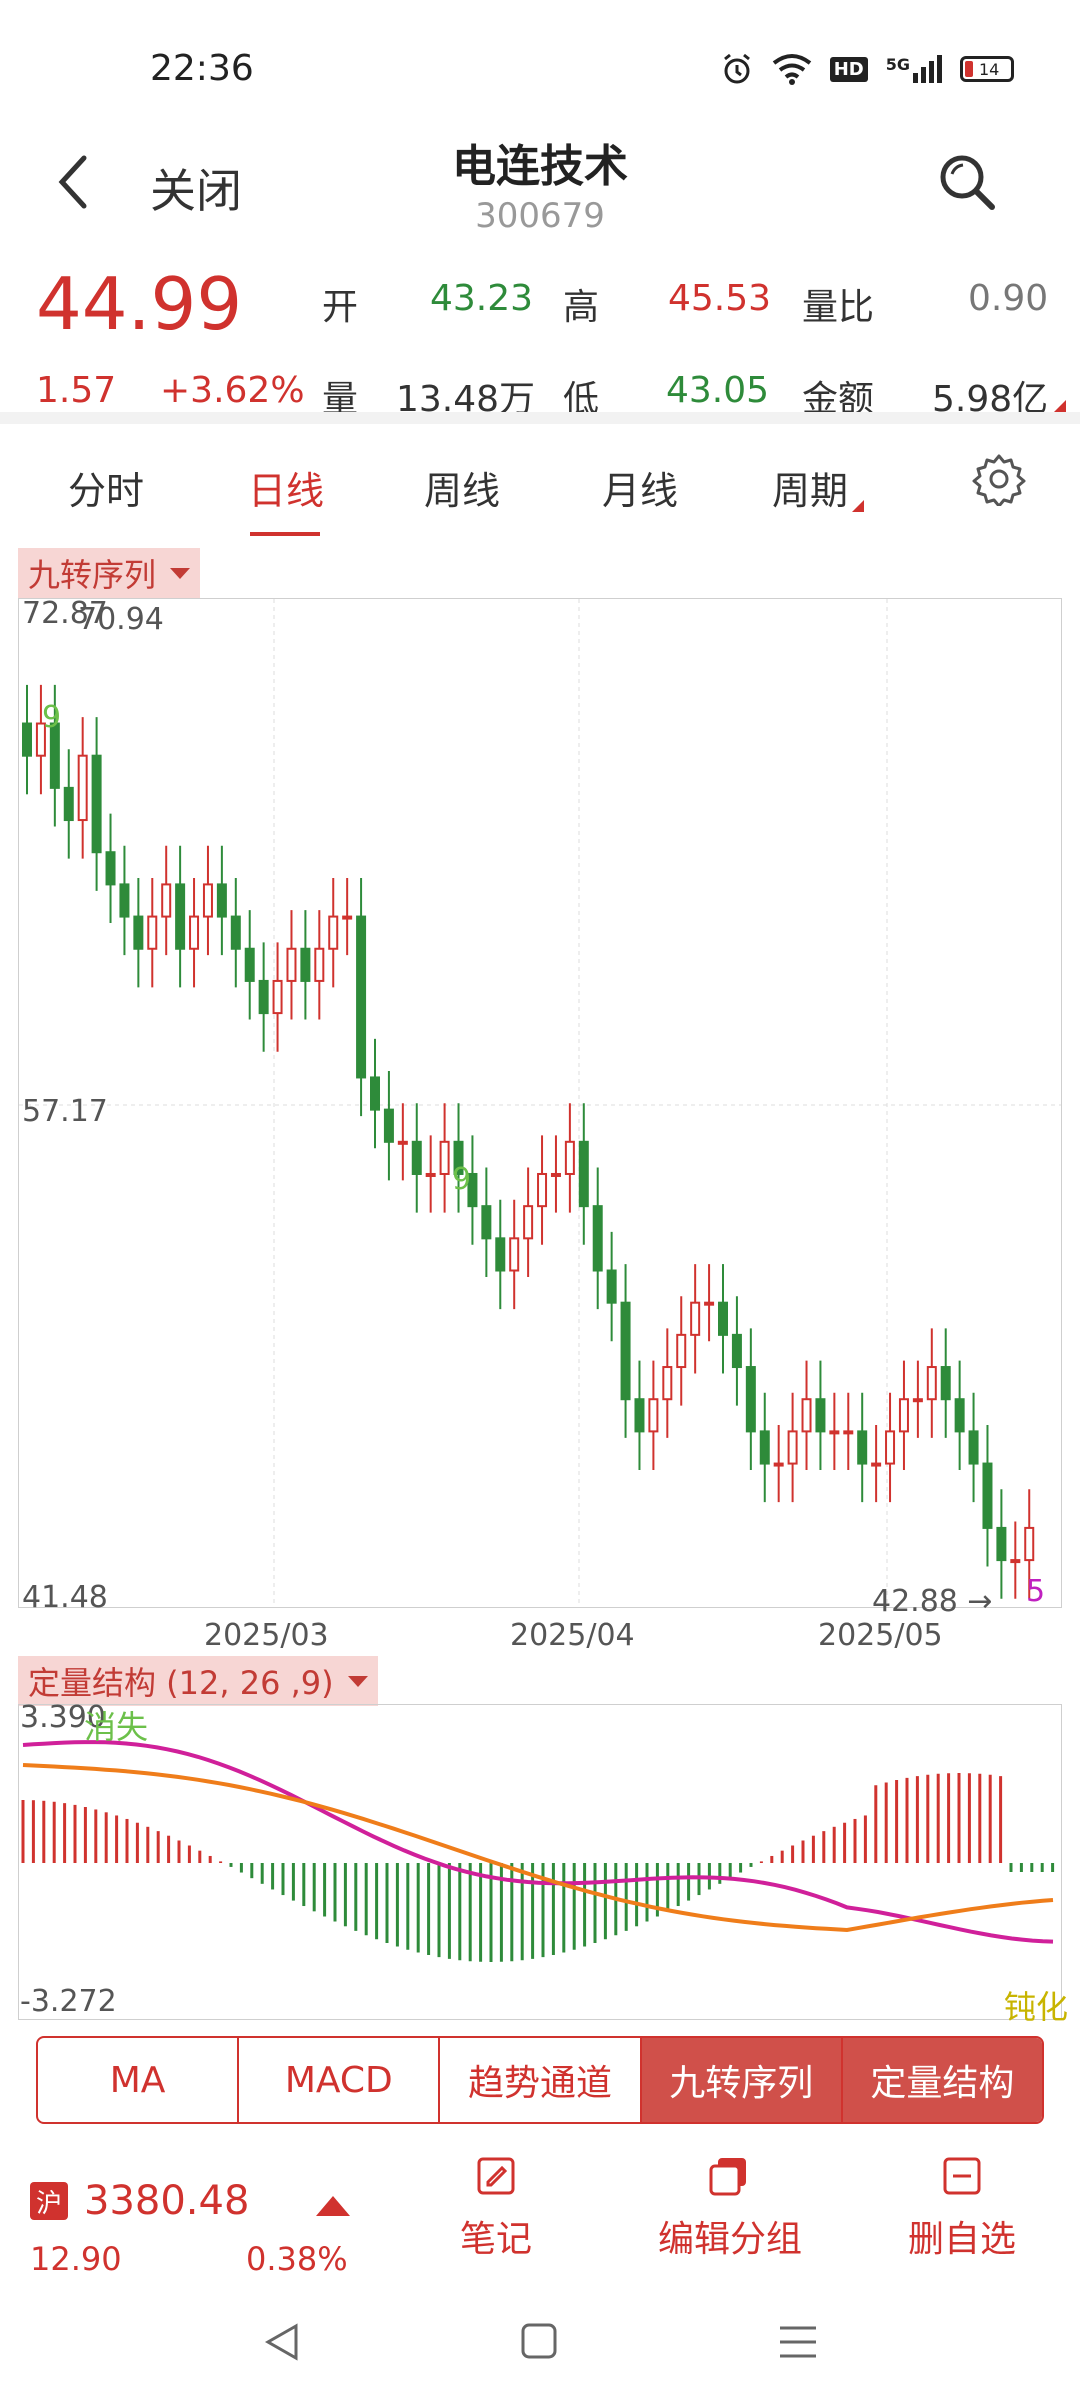  What do you see at coordinates (92, 575) in the screenshot?
I see `main-indicator-label: 九转序列` at bounding box center [92, 575].